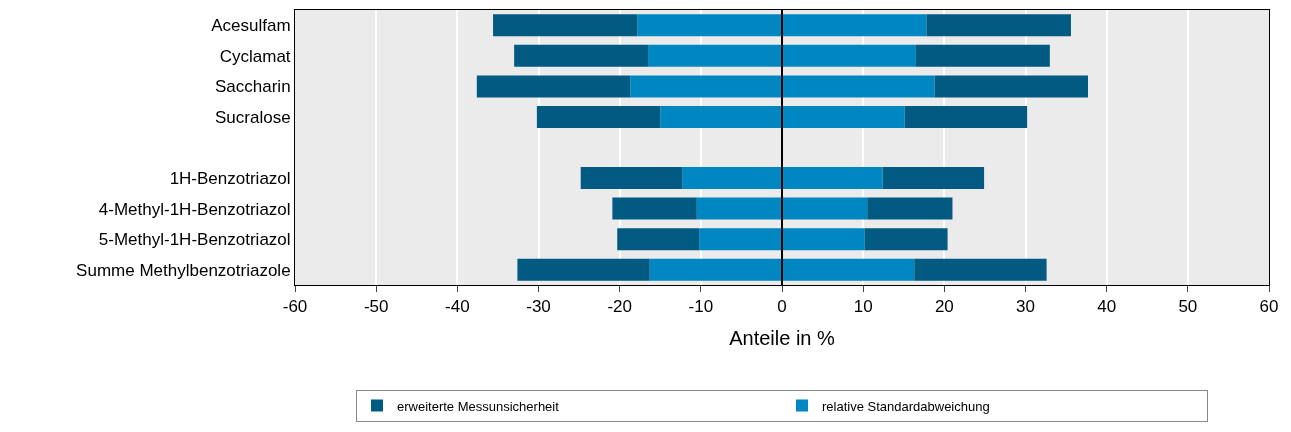  I want to click on y-tick-label: Acesulfam, so click(251, 26).